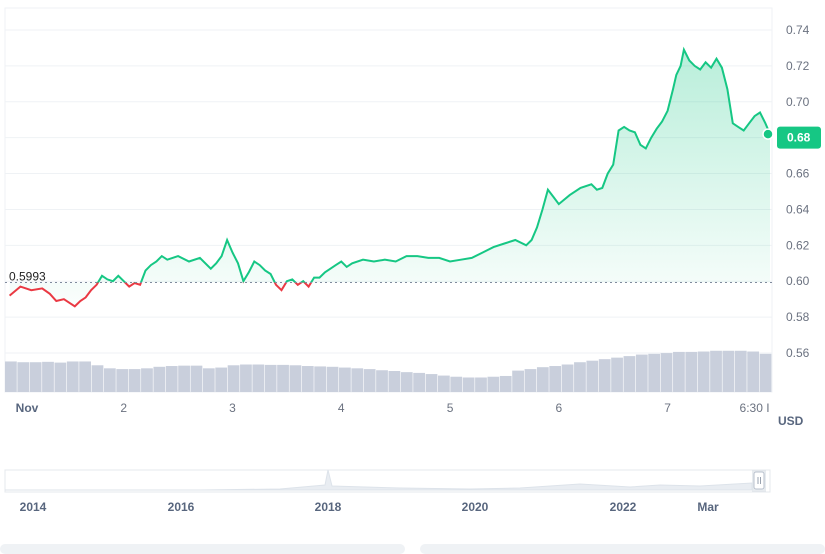 This screenshot has width=825, height=554. Describe the element at coordinates (27, 408) in the screenshot. I see `x-tick-label: Nov` at that location.